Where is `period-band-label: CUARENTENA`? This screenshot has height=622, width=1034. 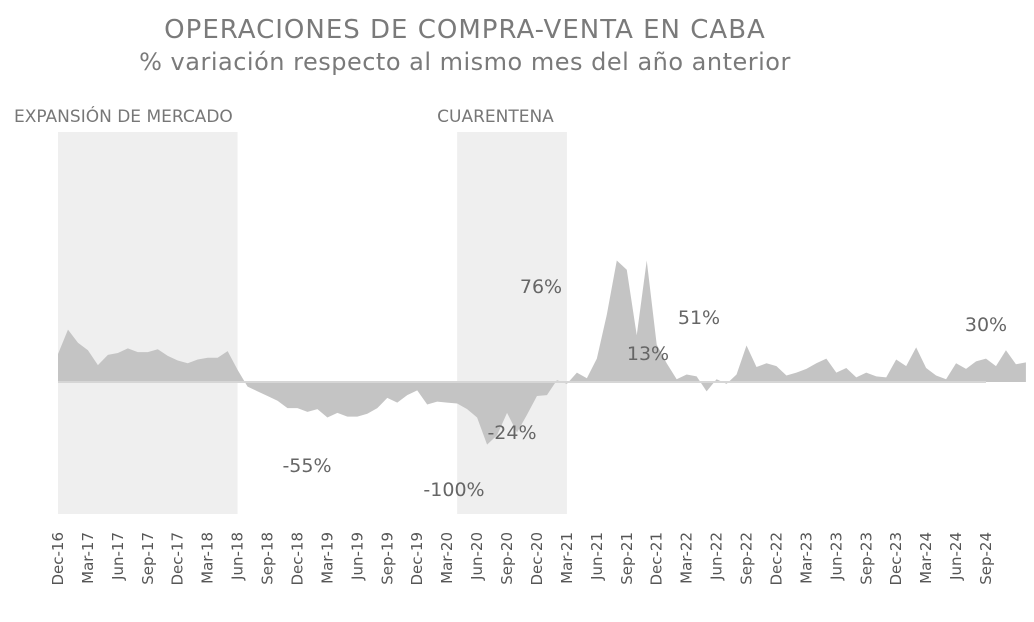 period-band-label: CUARENTENA is located at coordinates (495, 117).